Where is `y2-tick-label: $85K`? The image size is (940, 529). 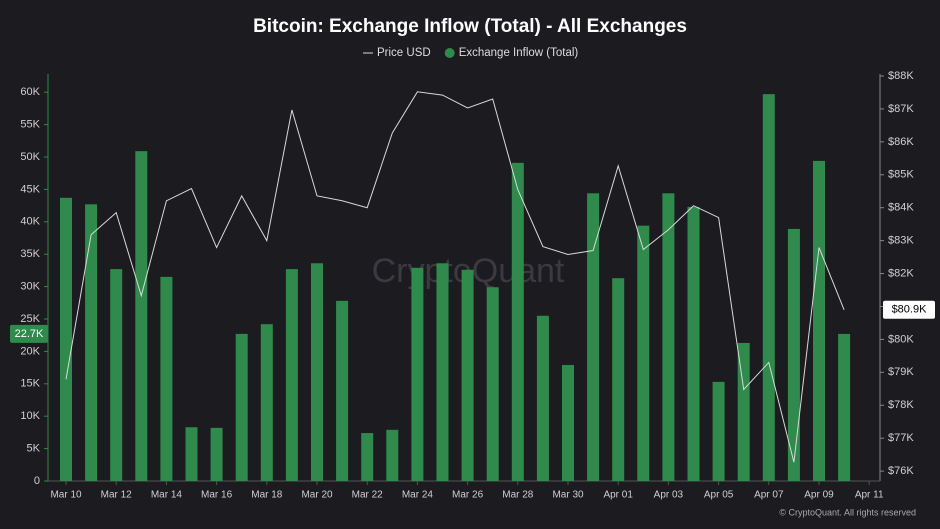 y2-tick-label: $85K is located at coordinates (901, 175).